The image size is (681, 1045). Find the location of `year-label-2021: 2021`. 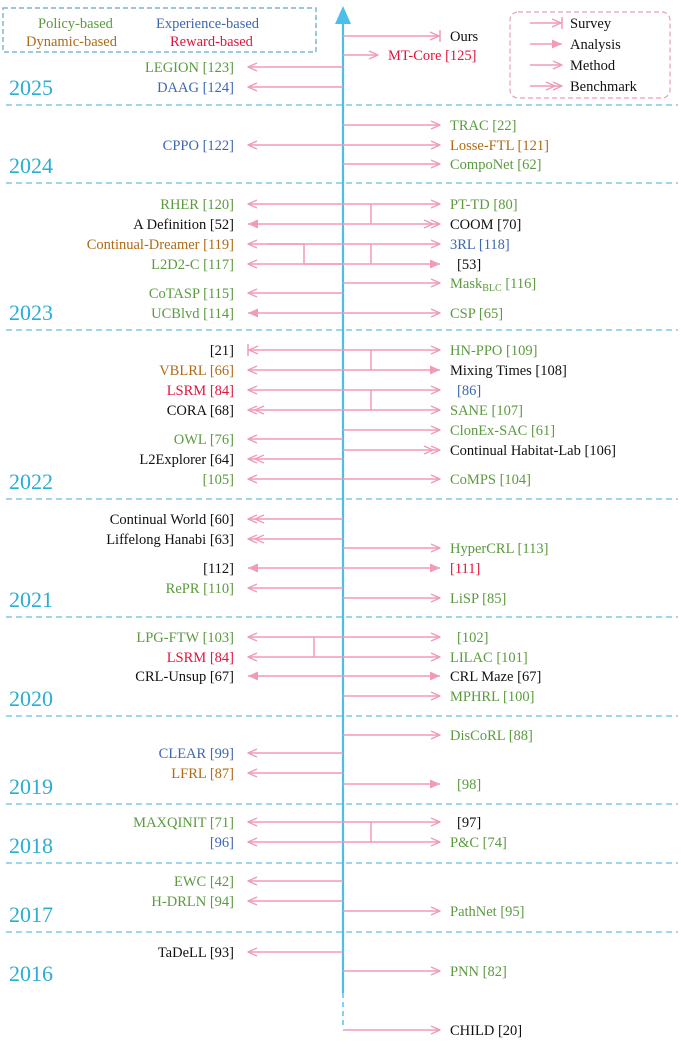

year-label-2021: 2021 is located at coordinates (31, 599).